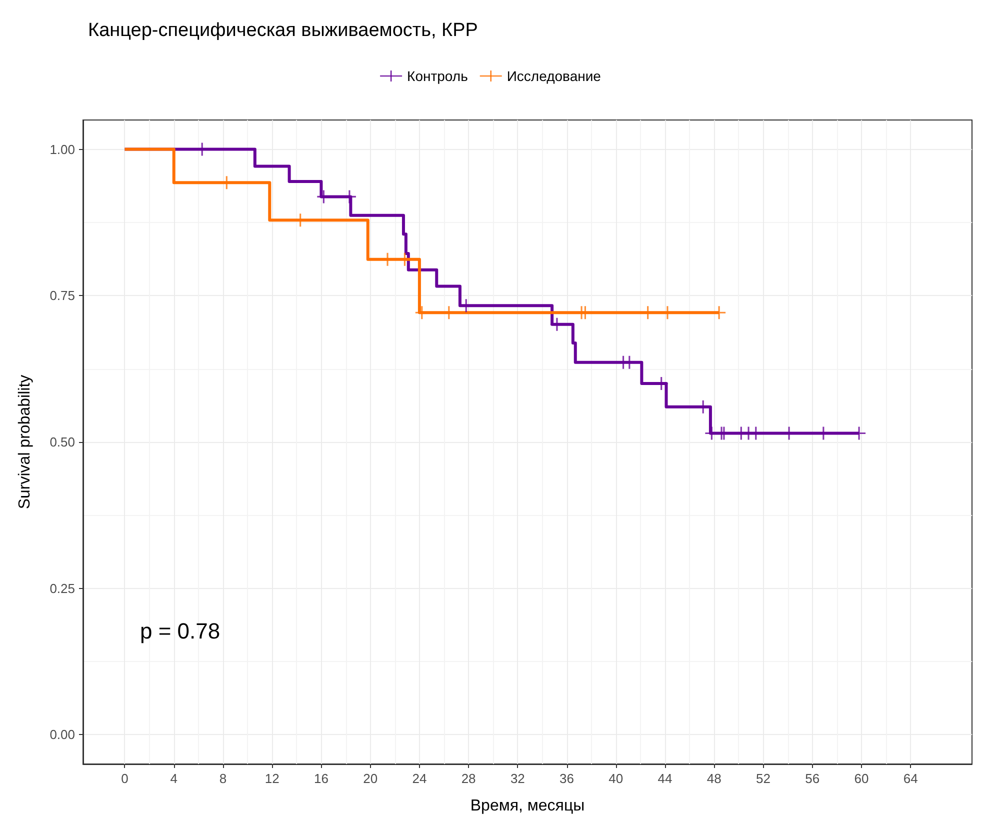  Describe the element at coordinates (283, 30) in the screenshot. I see `chart-title: Канцер-специфическая выживаемость, КРР` at that location.